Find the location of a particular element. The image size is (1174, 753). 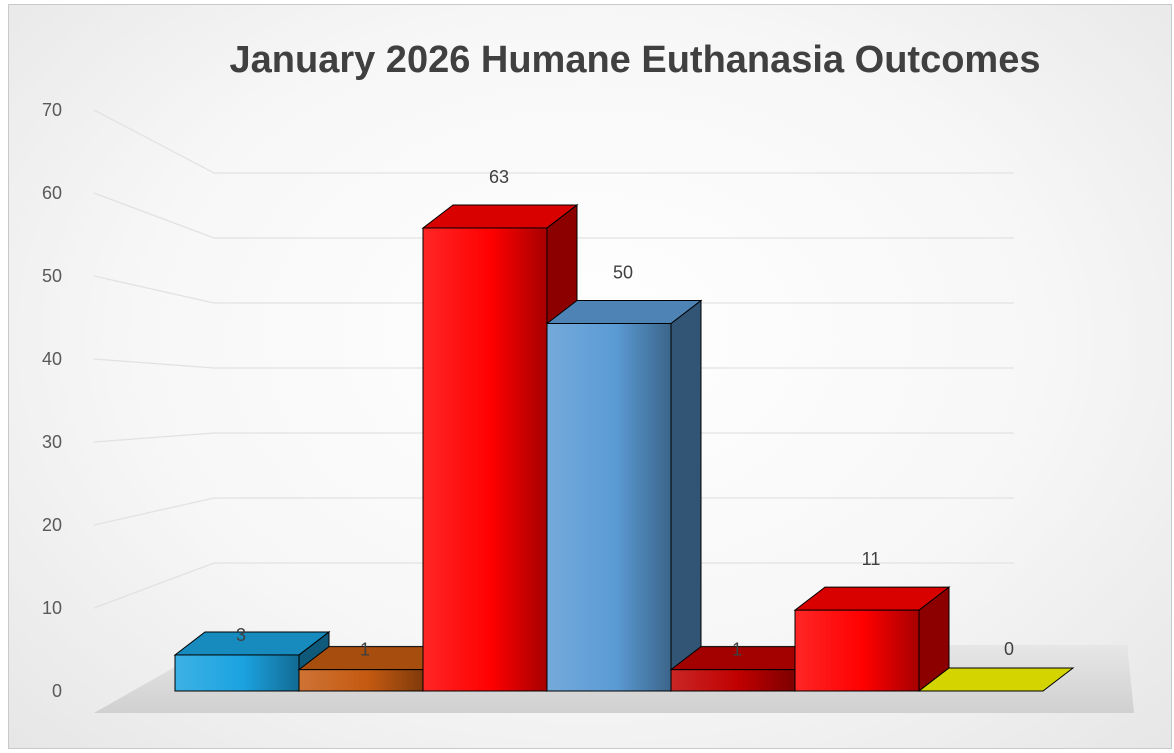

y-tick-label: 60 is located at coordinates (52, 193).